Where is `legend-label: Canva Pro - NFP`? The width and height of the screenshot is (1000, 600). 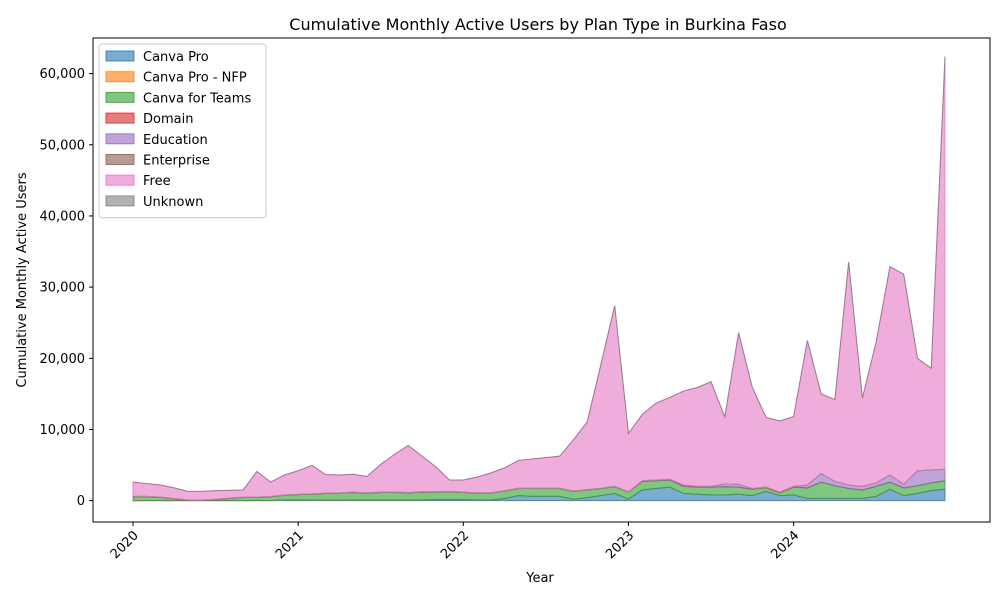
legend-label: Canva Pro - NFP is located at coordinates (195, 78).